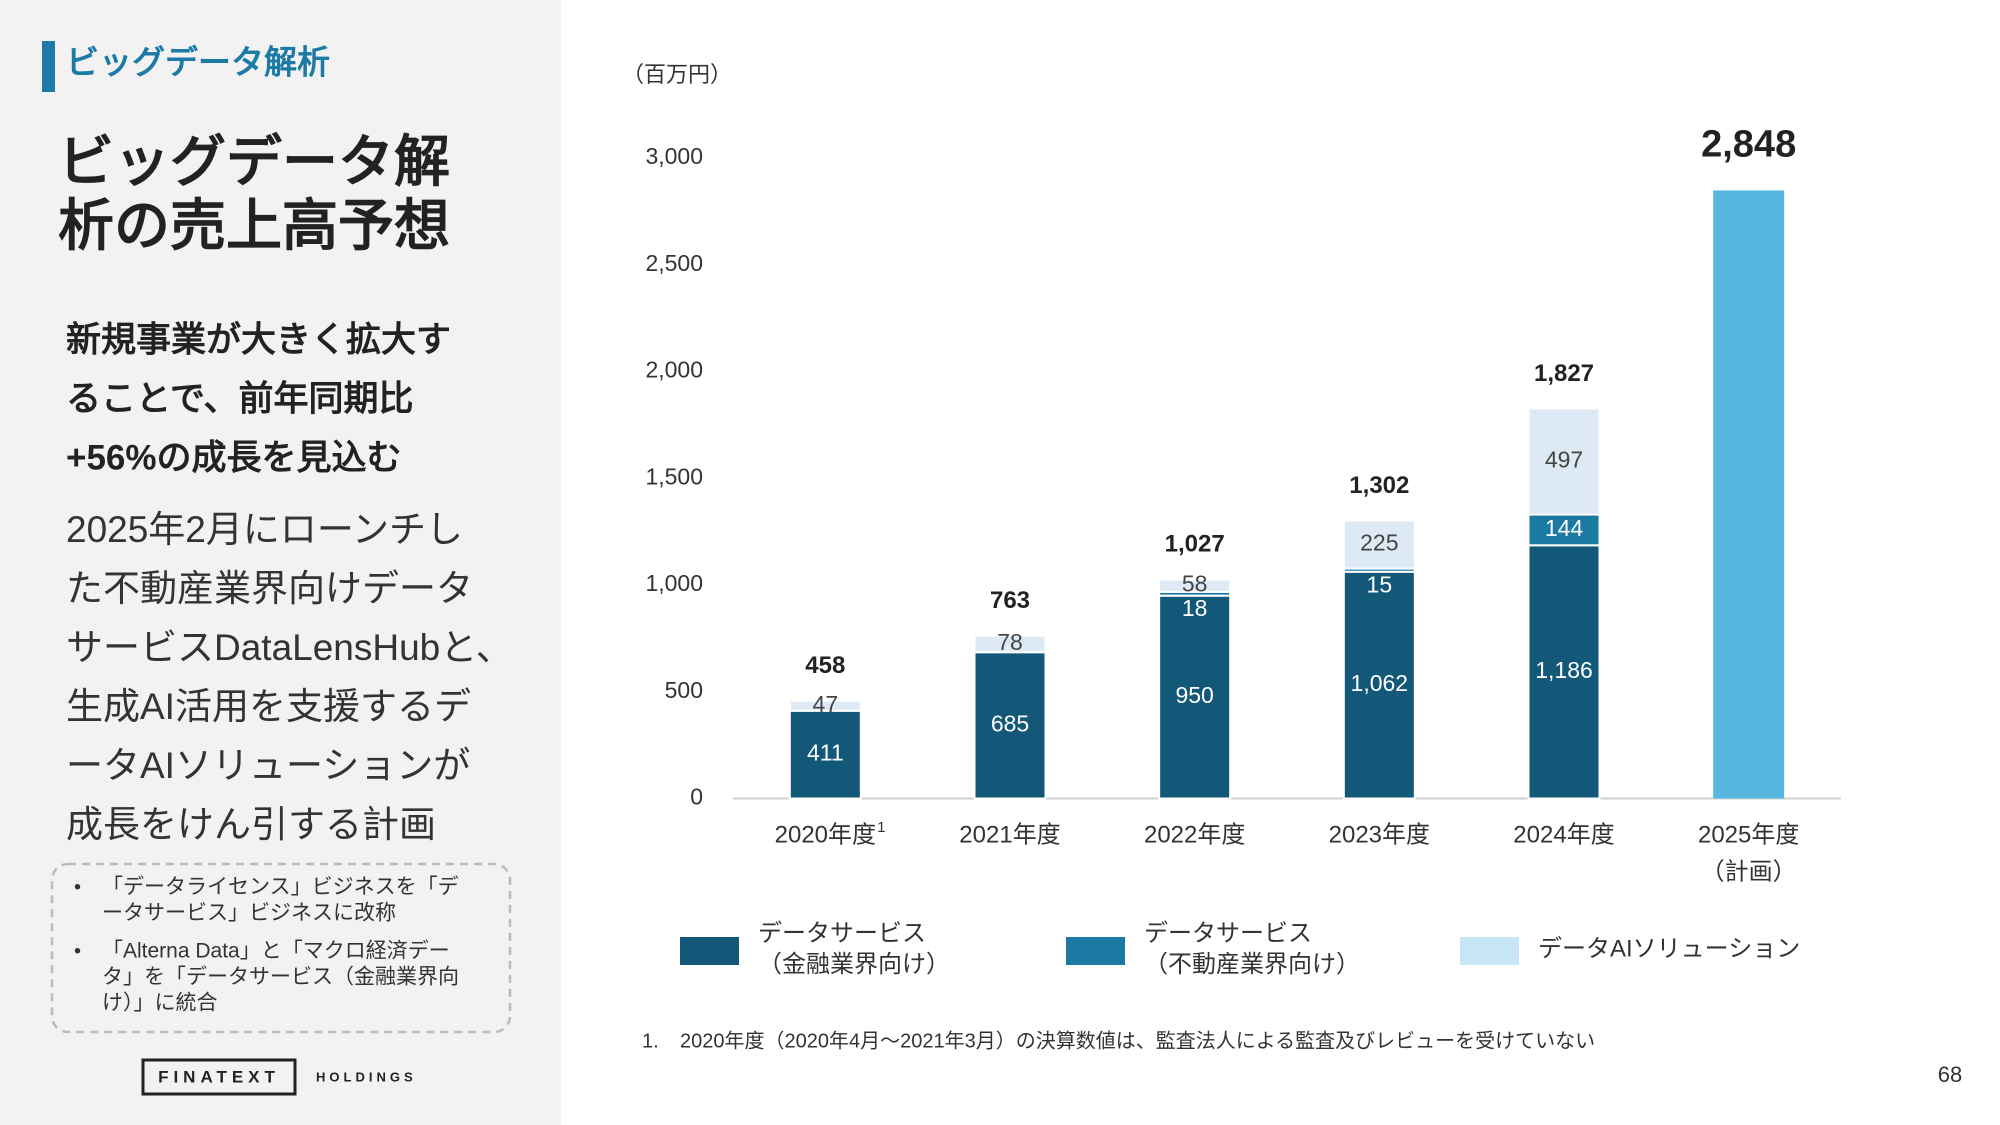 This screenshot has width=2000, height=1125. I want to click on y-tick-label: 3,000, so click(674, 156).